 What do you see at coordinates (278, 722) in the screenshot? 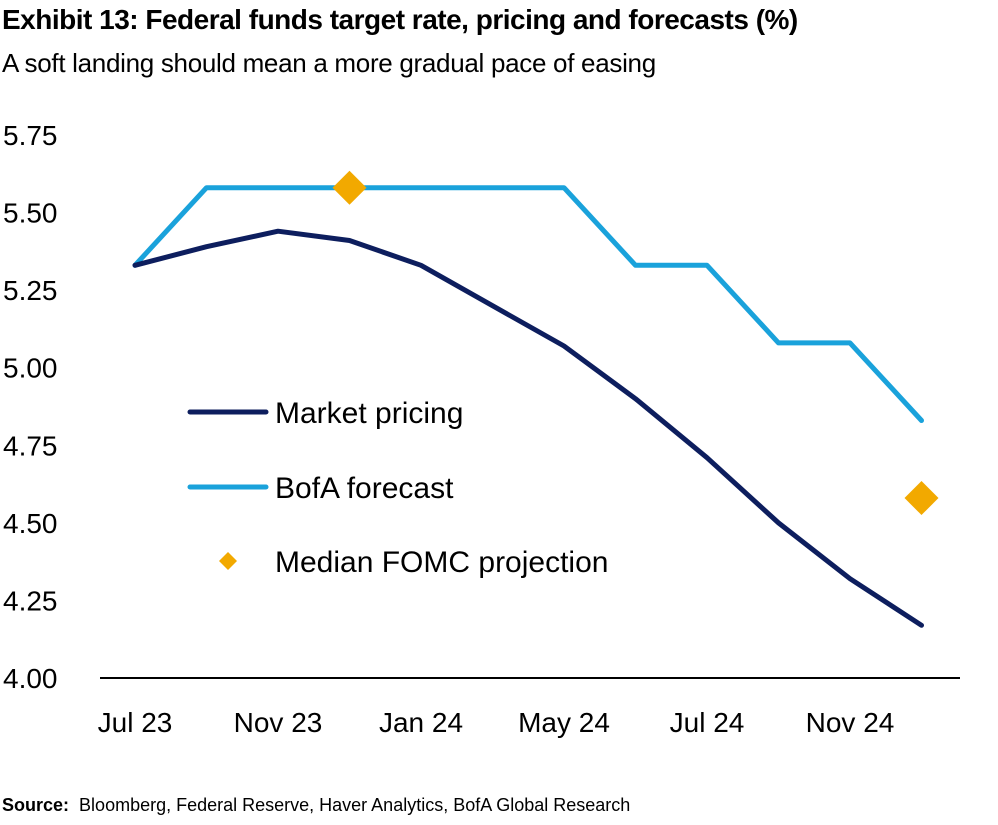
I see `x-tick-label: Nov 23` at bounding box center [278, 722].